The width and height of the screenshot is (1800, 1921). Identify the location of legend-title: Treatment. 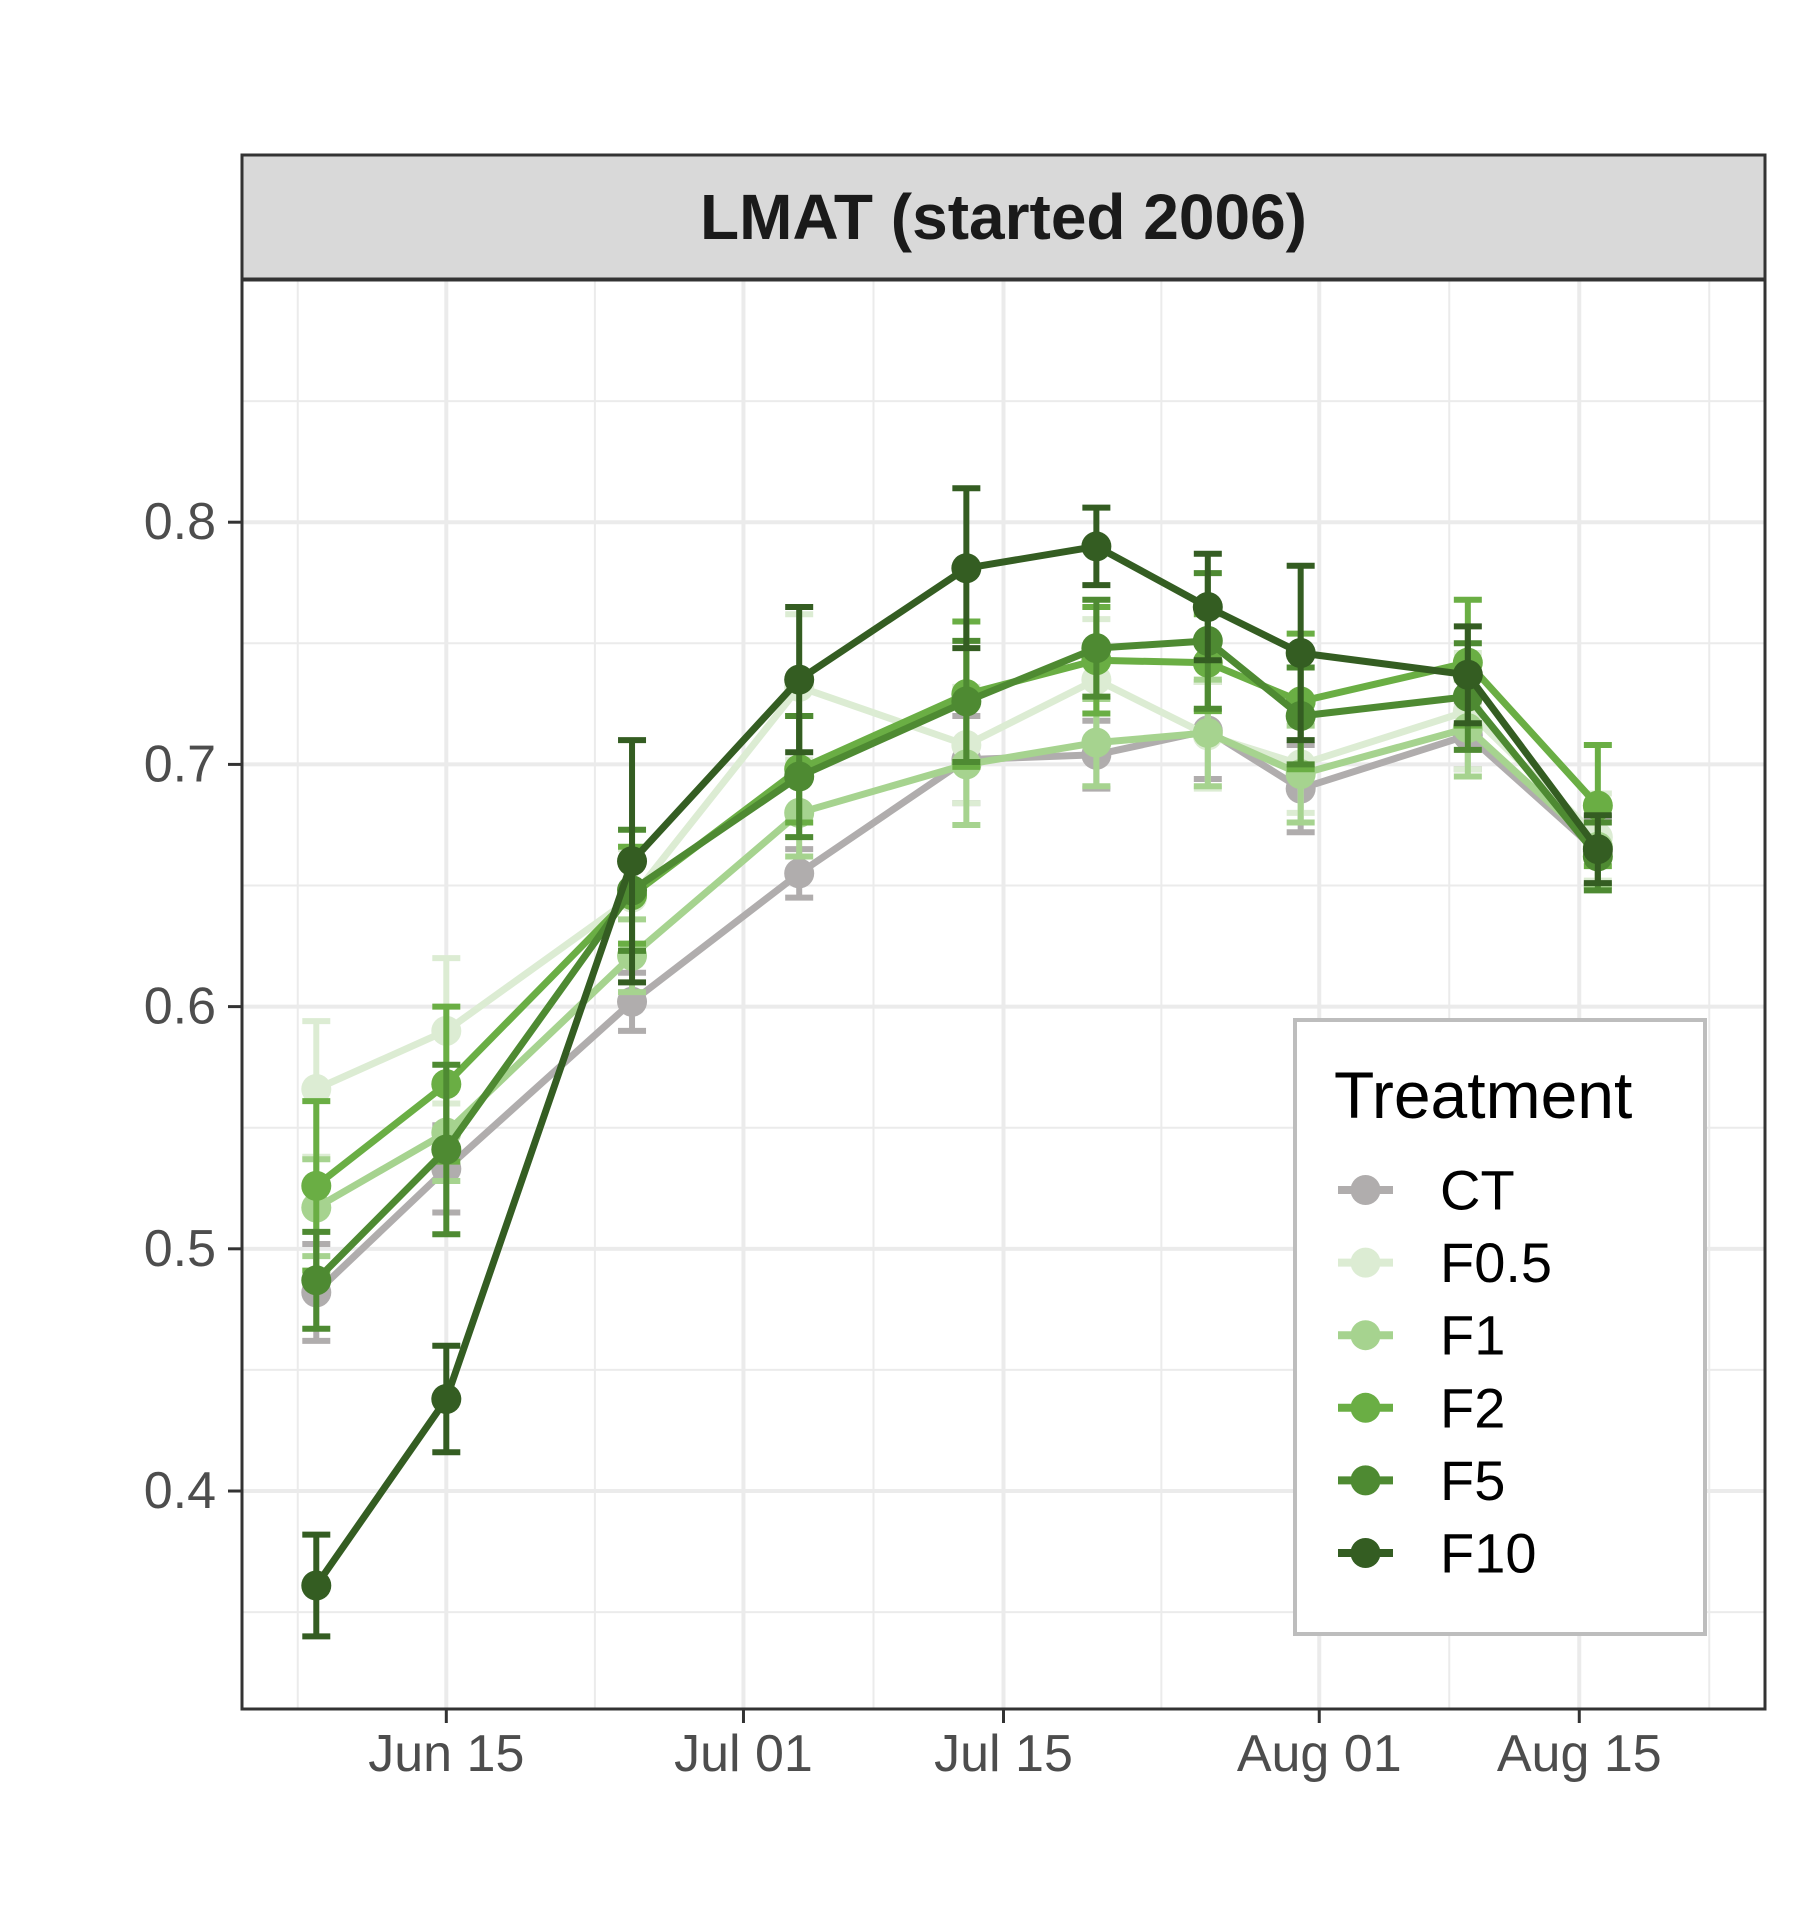
(1483, 1095).